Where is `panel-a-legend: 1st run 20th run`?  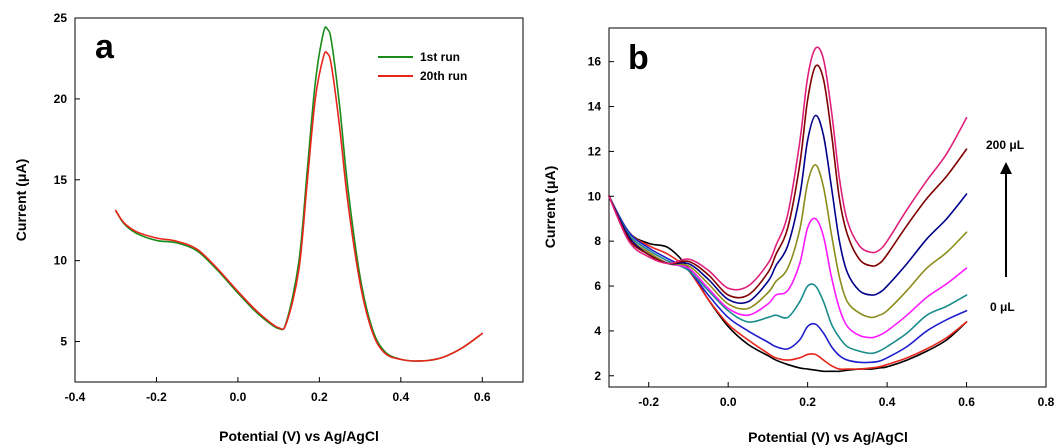
panel-a-legend: 1st run 20th run is located at coordinates (422, 66).